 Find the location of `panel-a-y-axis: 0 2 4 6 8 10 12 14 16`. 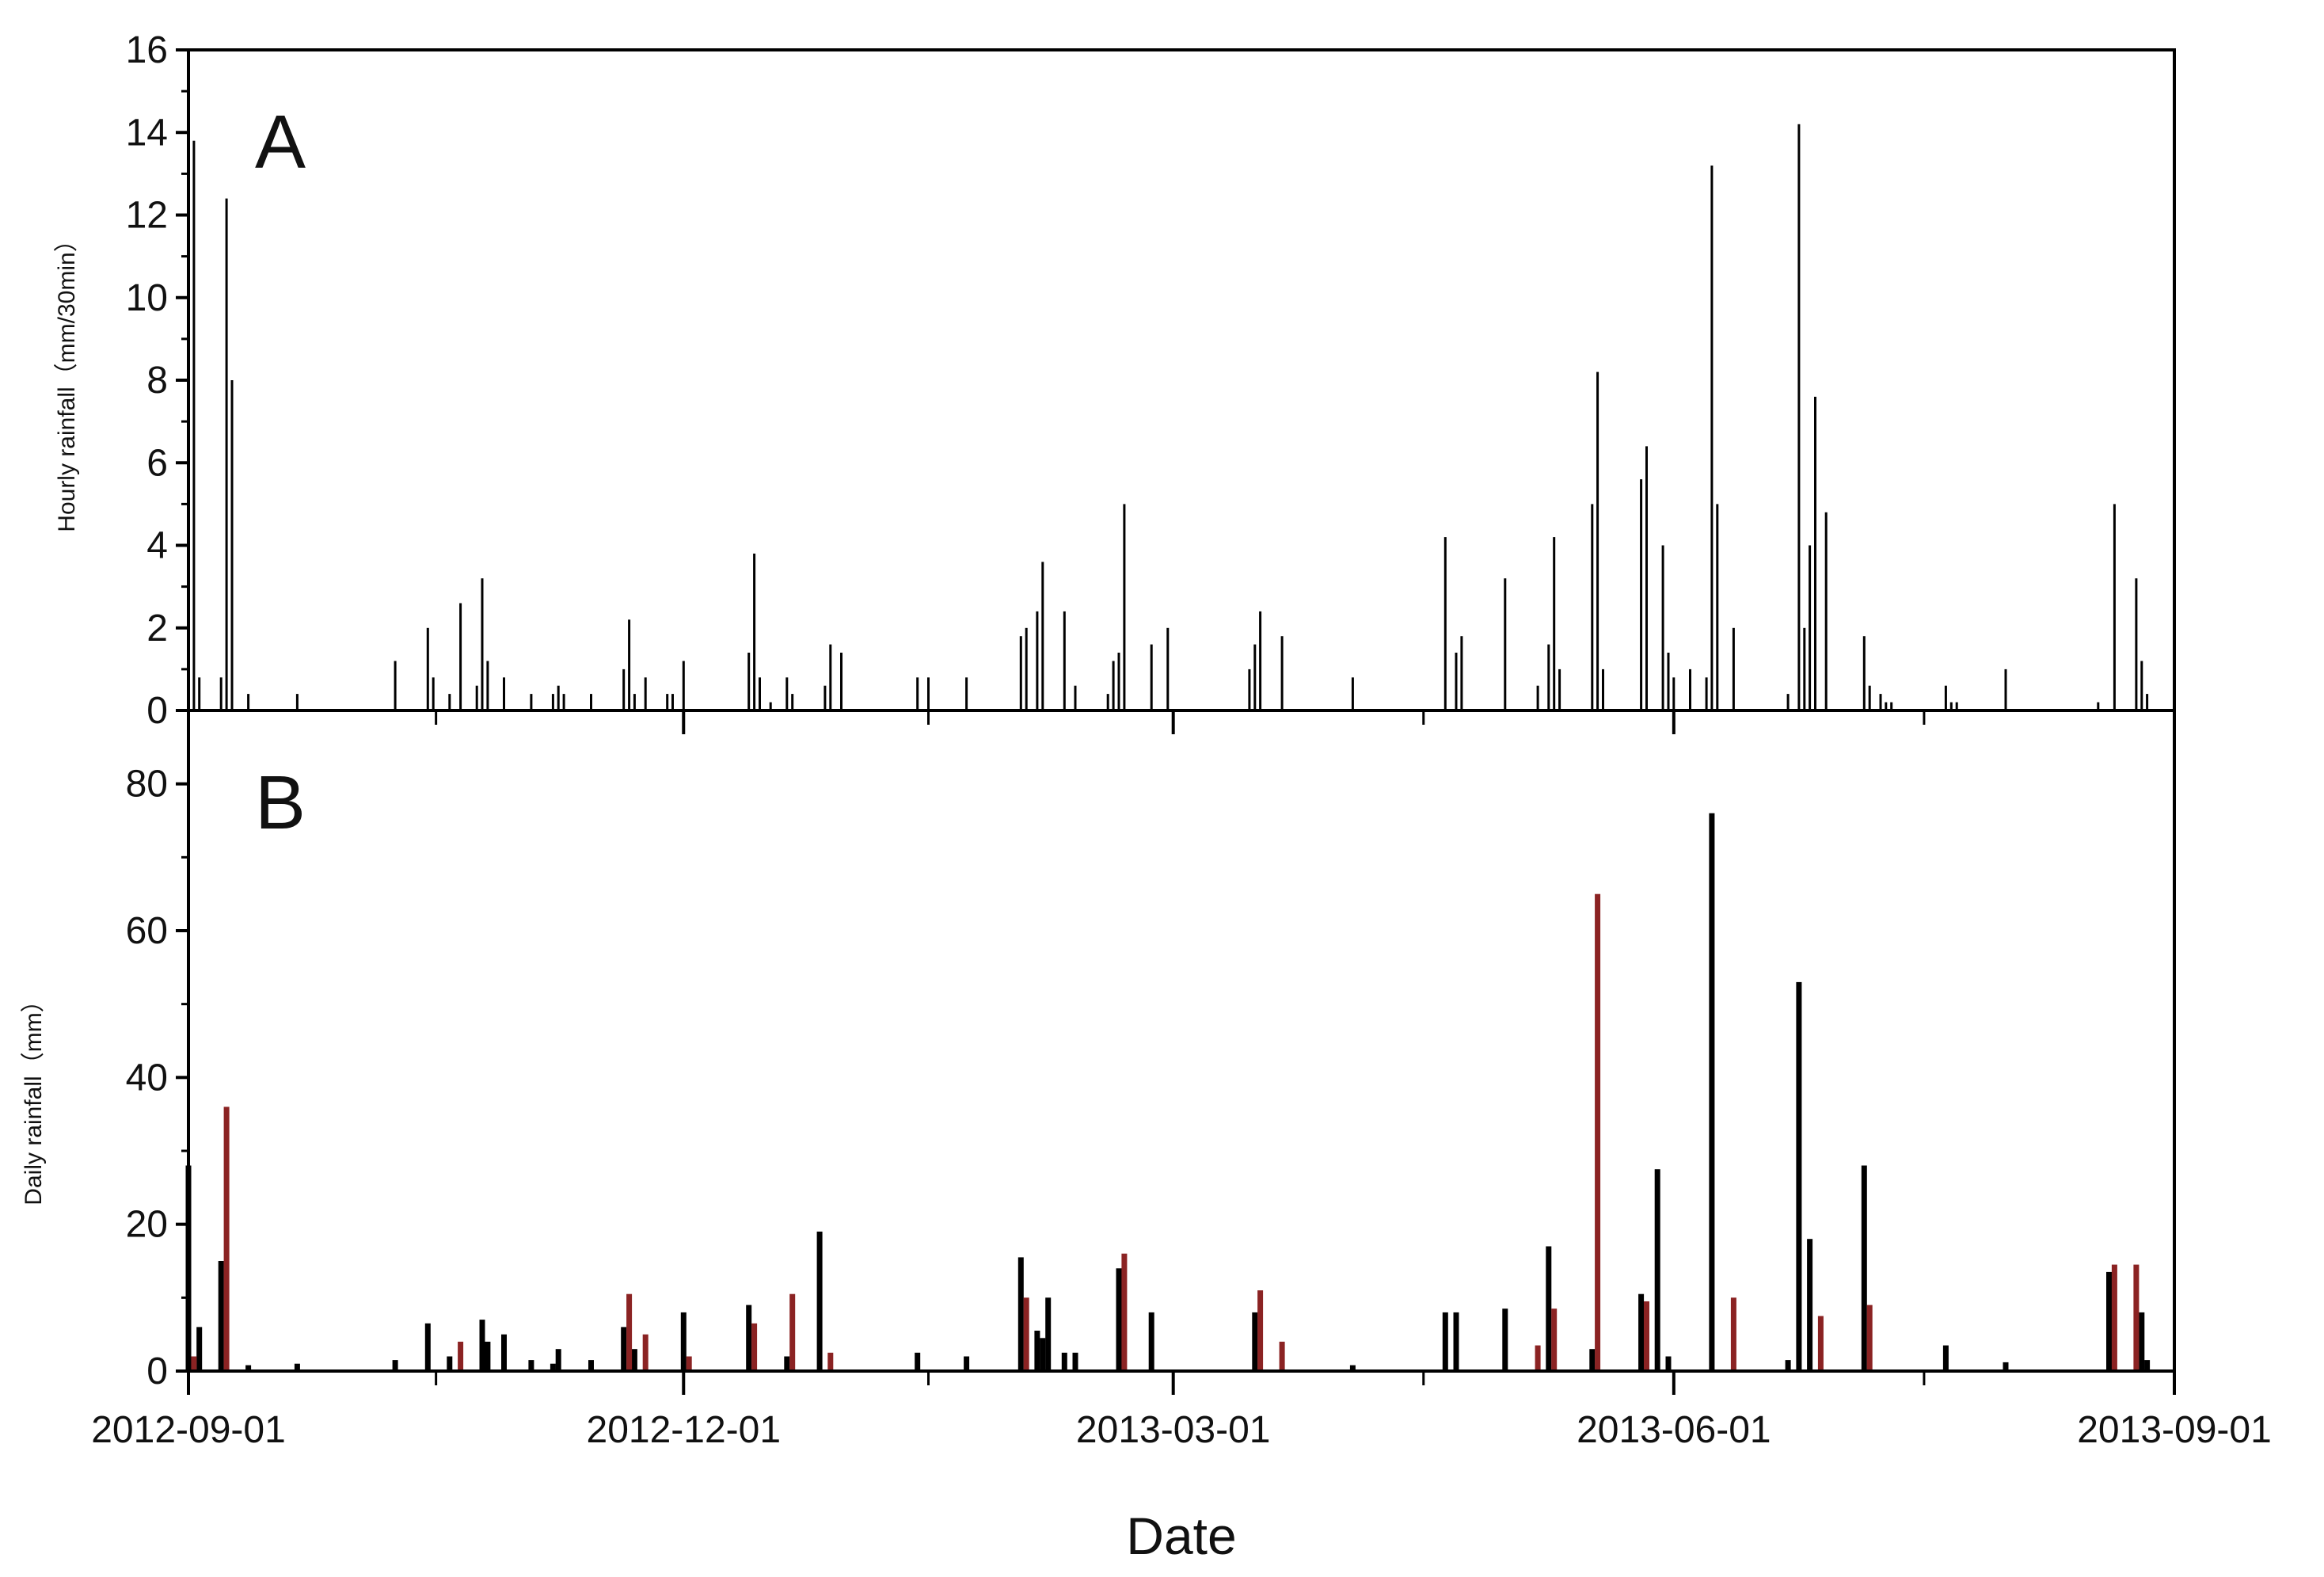

panel-a-y-axis: 0 2 4 6 8 10 12 14 16 is located at coordinates (157, 380).